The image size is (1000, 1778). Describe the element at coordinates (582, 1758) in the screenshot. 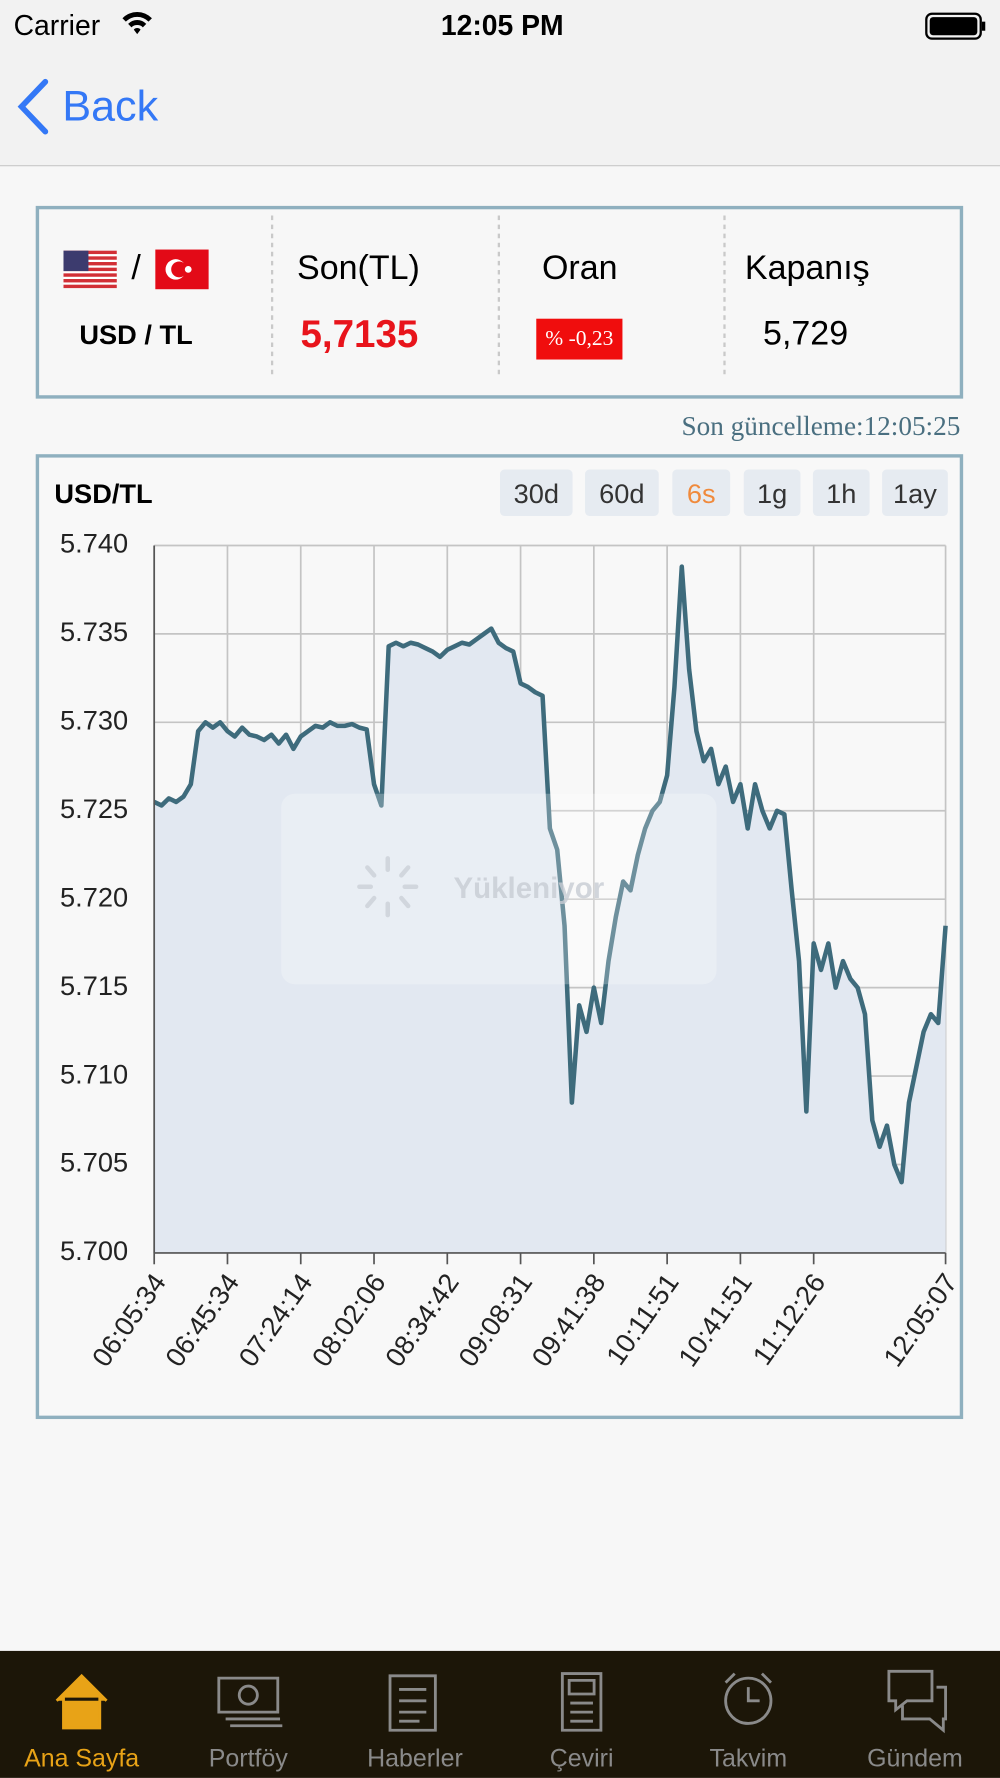

I see `tab-label: Çeviri` at that location.